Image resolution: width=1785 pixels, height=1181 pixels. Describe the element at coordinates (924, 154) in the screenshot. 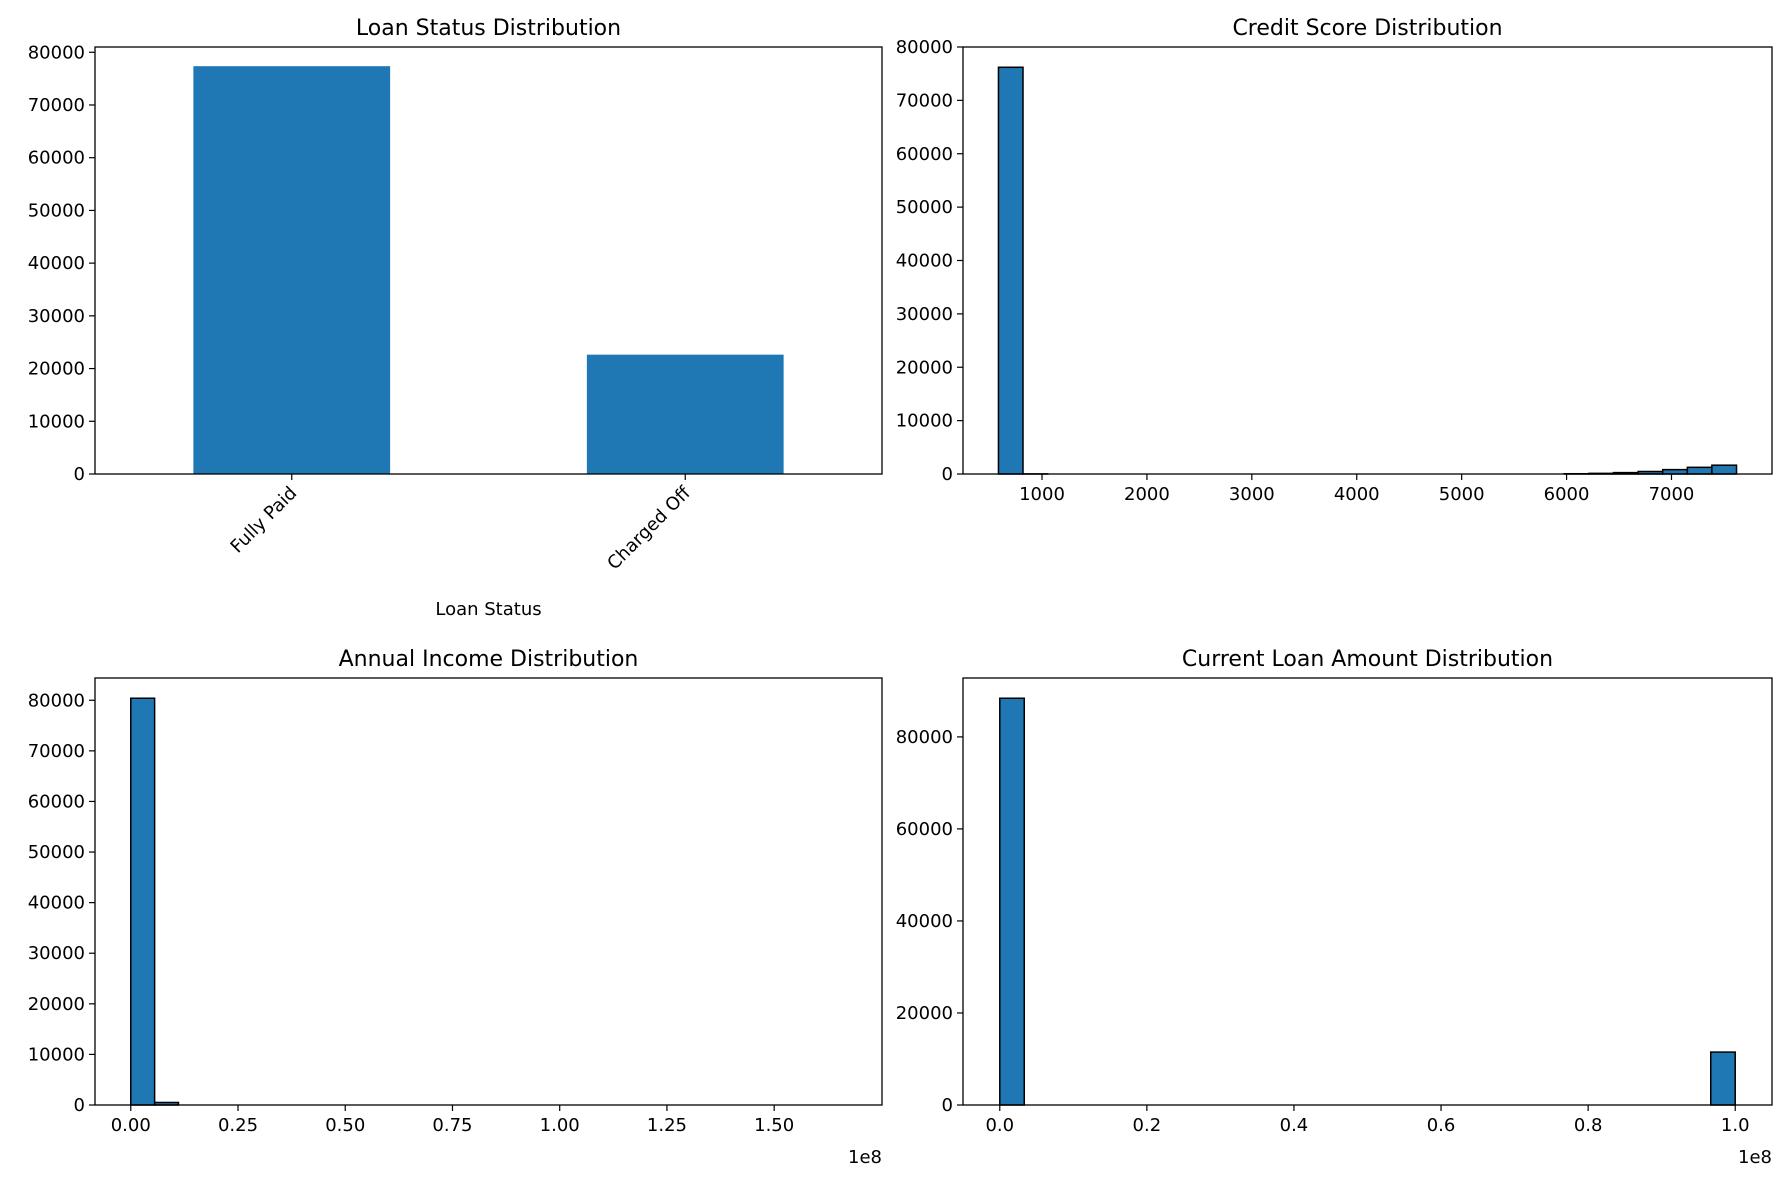

I see `credit-score-ytick-label: 60000` at that location.